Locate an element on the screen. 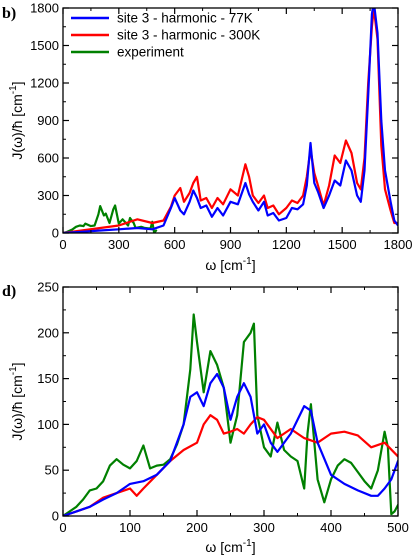 The width and height of the screenshot is (415, 558). panel-b-x-tick-label: 1200 is located at coordinates (286, 244).